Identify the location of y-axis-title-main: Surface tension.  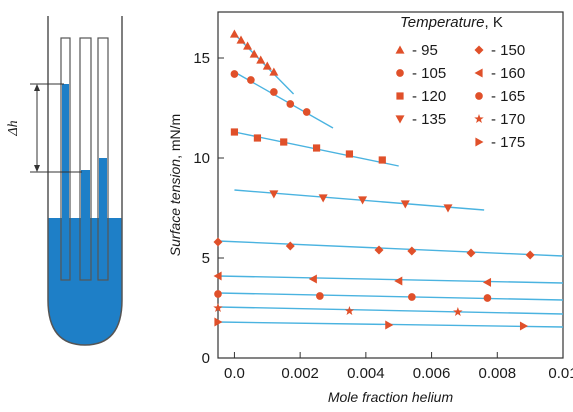
(175, 207).